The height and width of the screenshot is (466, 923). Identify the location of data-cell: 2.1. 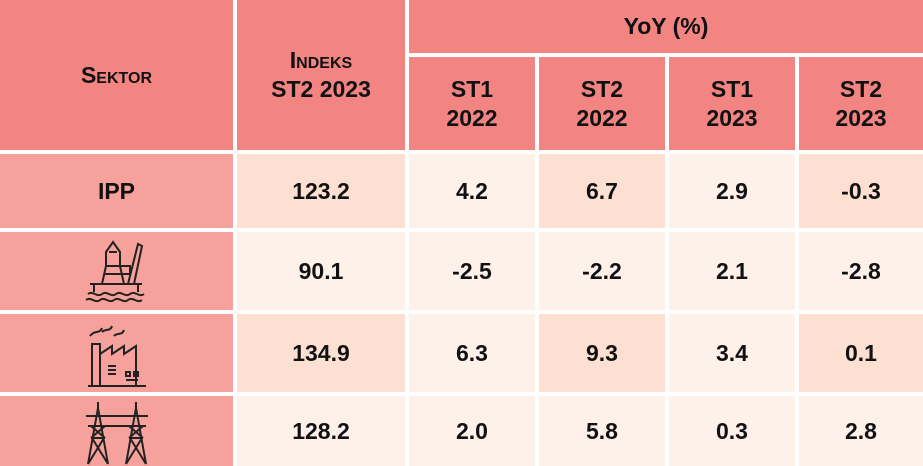
(732, 271).